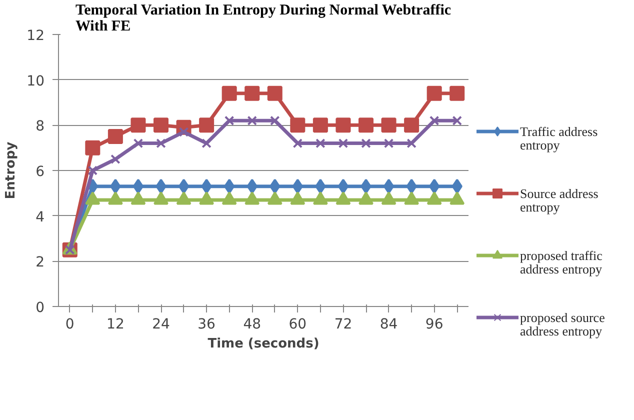 The height and width of the screenshot is (420, 634). What do you see at coordinates (434, 324) in the screenshot?
I see `x-tick-label: 96` at bounding box center [434, 324].